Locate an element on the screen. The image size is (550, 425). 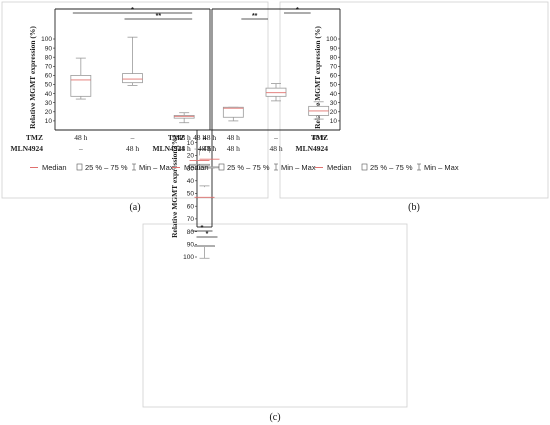
panel-caption: (a) is located at coordinates (134, 207).